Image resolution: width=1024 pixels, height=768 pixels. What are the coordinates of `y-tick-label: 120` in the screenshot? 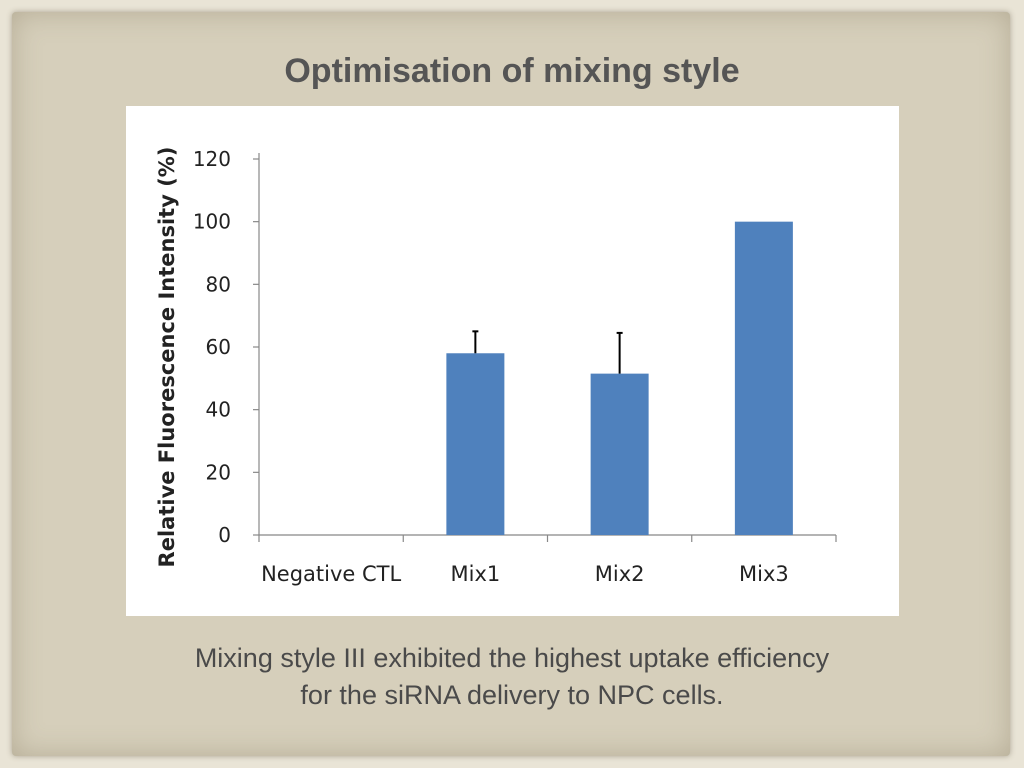 It's located at (212, 159).